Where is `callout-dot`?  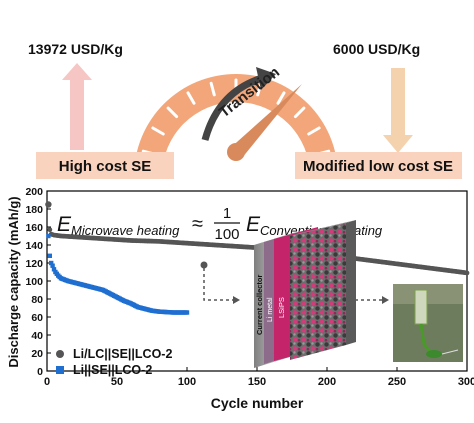 callout-dot is located at coordinates (204, 265).